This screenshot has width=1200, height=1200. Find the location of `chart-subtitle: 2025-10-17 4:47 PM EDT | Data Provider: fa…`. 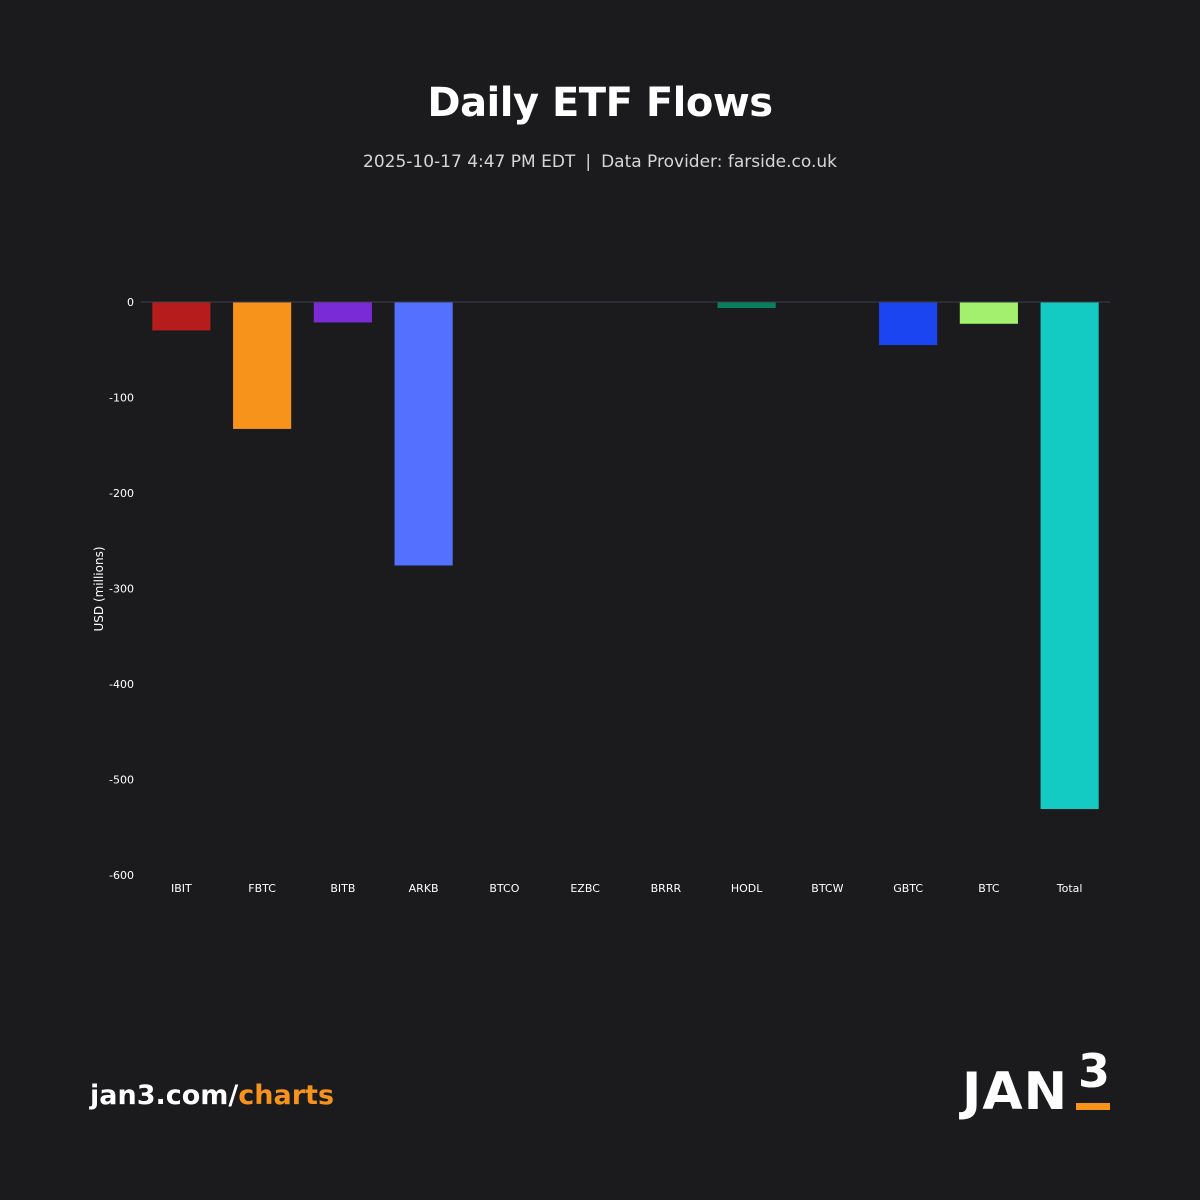

chart-subtitle: 2025-10-17 4:47 PM EDT | Data Provider: fa… is located at coordinates (600, 162).